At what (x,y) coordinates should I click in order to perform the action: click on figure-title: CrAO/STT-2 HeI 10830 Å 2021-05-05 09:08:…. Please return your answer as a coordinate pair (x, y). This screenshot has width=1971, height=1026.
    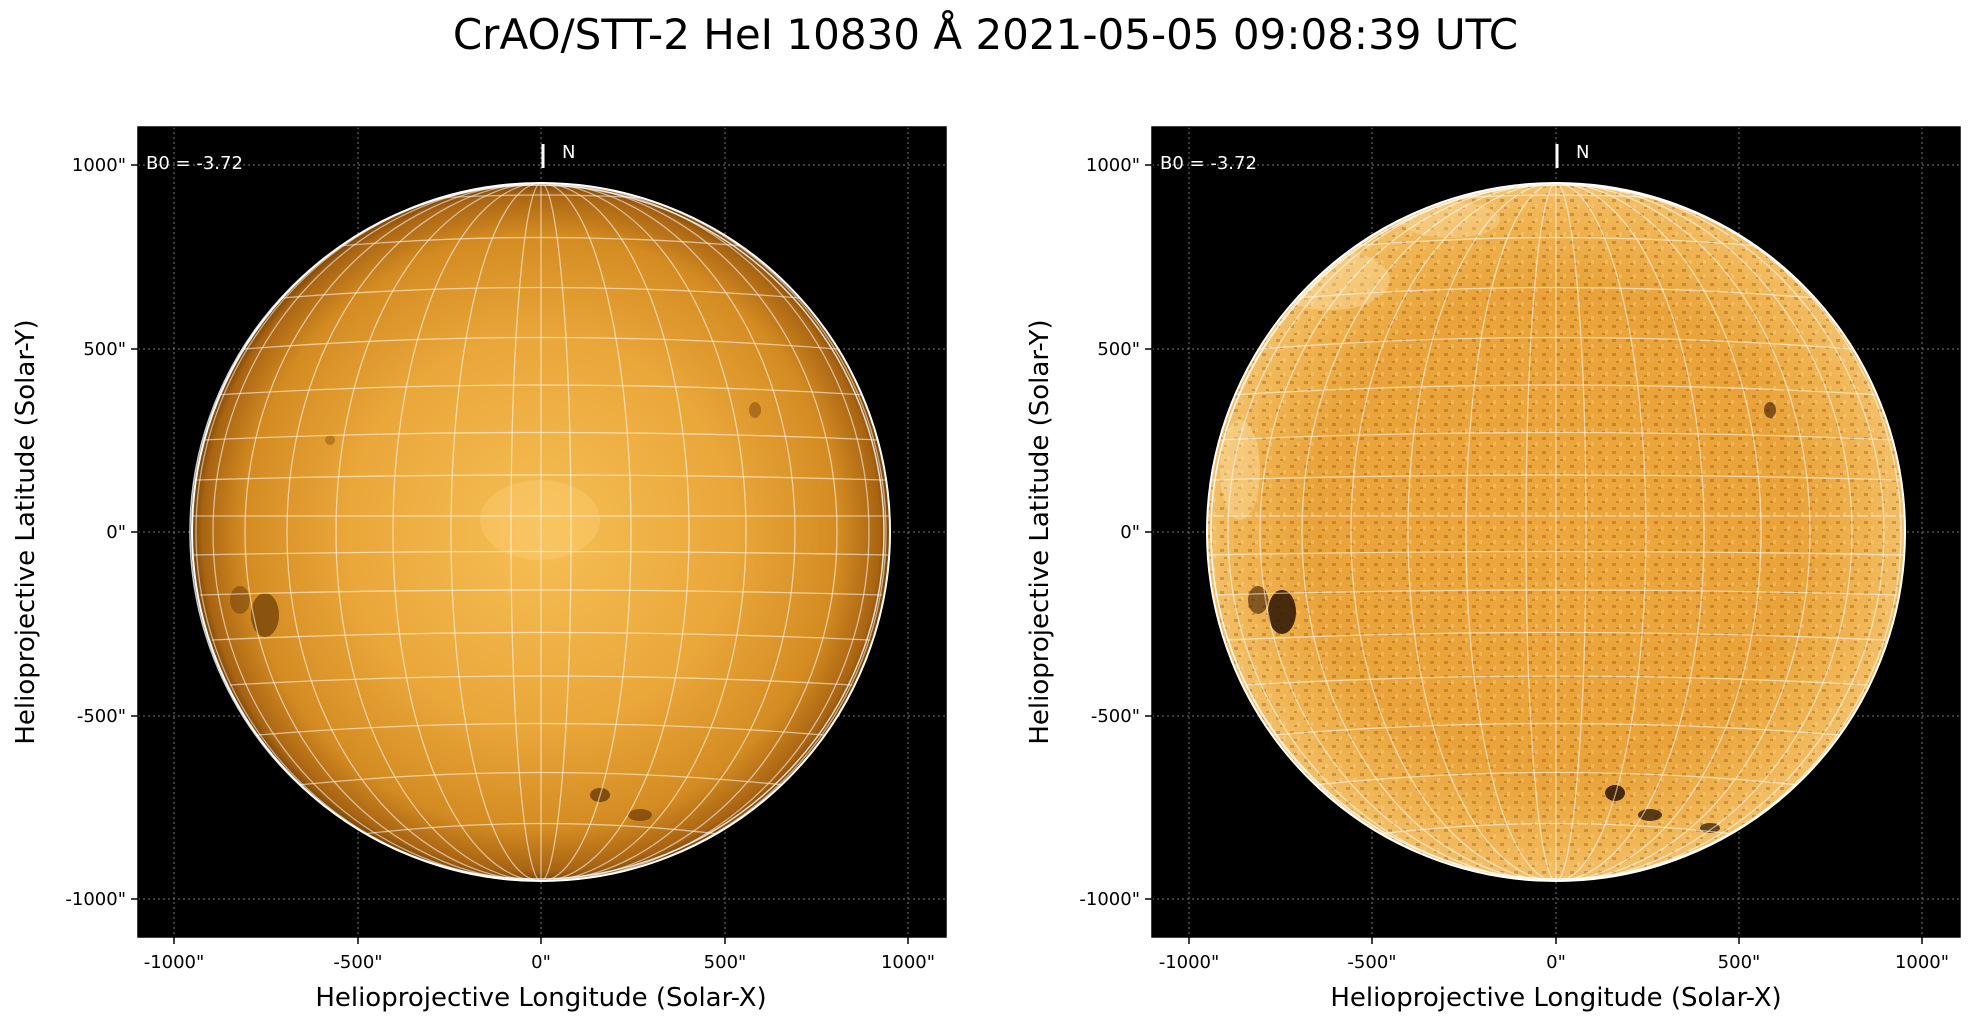
    Looking at the image, I should click on (985, 34).